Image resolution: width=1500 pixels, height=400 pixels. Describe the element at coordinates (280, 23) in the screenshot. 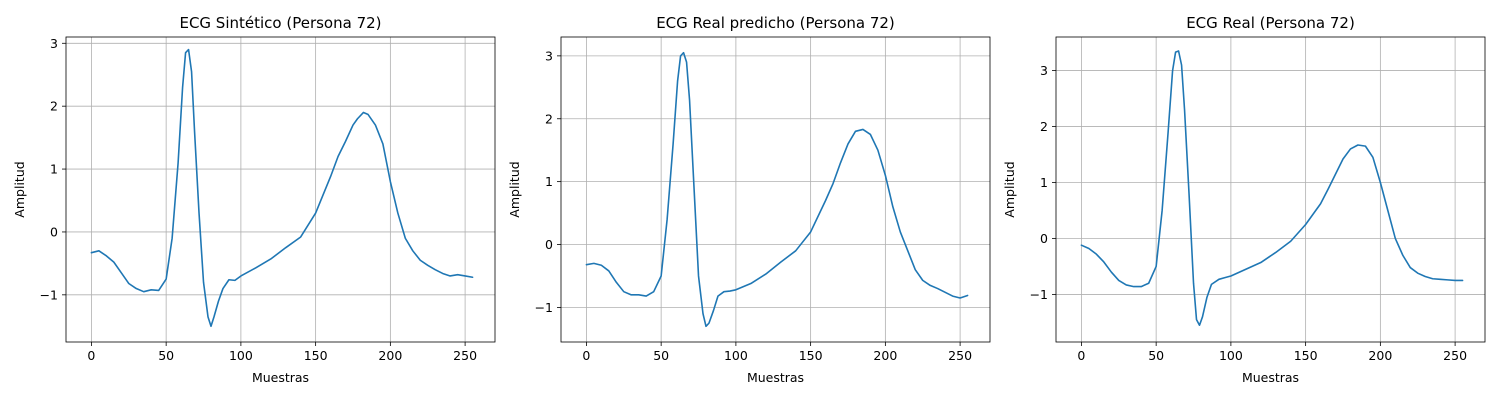

I see `chart-title: ECG Sintético (Persona 72)` at that location.